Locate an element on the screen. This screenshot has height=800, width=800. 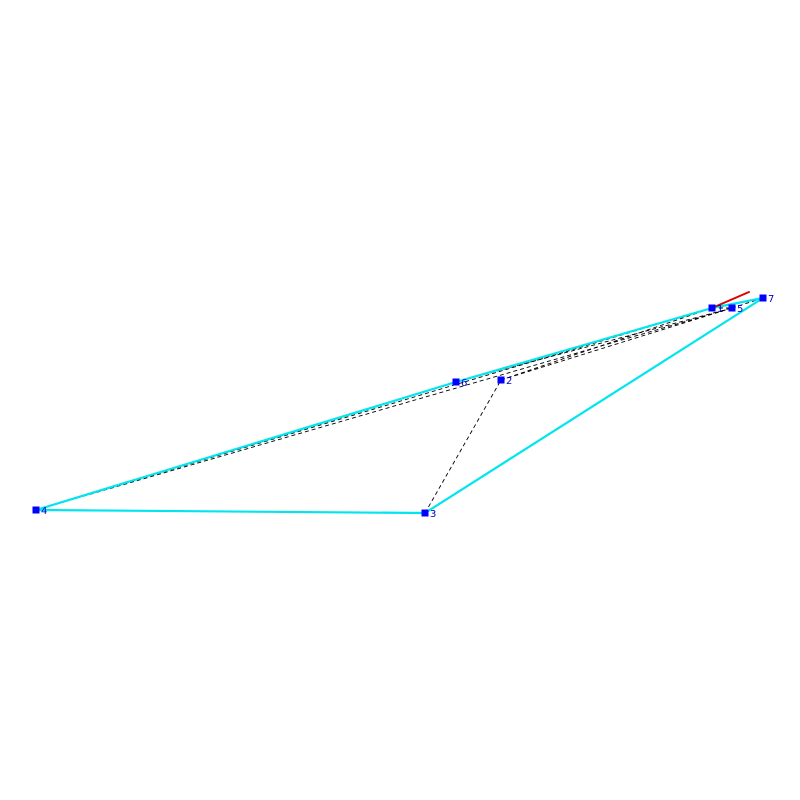
node-label: 7 is located at coordinates (771, 299).